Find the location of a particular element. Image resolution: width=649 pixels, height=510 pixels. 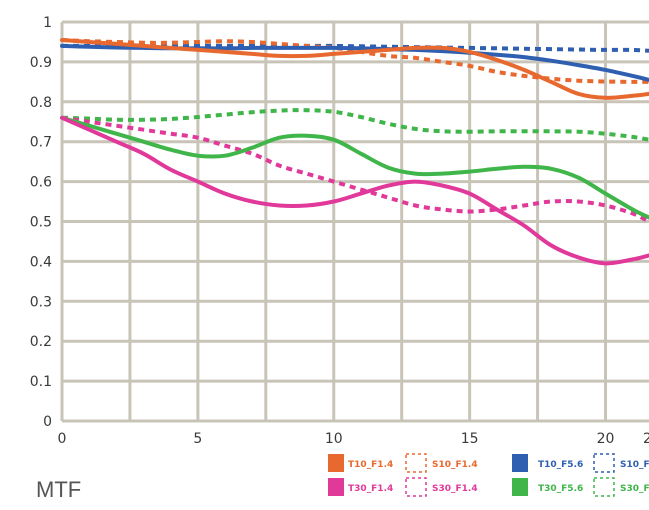

x-axis-tick-labels: 0 5 10 15 20 21 is located at coordinates (353, 439).